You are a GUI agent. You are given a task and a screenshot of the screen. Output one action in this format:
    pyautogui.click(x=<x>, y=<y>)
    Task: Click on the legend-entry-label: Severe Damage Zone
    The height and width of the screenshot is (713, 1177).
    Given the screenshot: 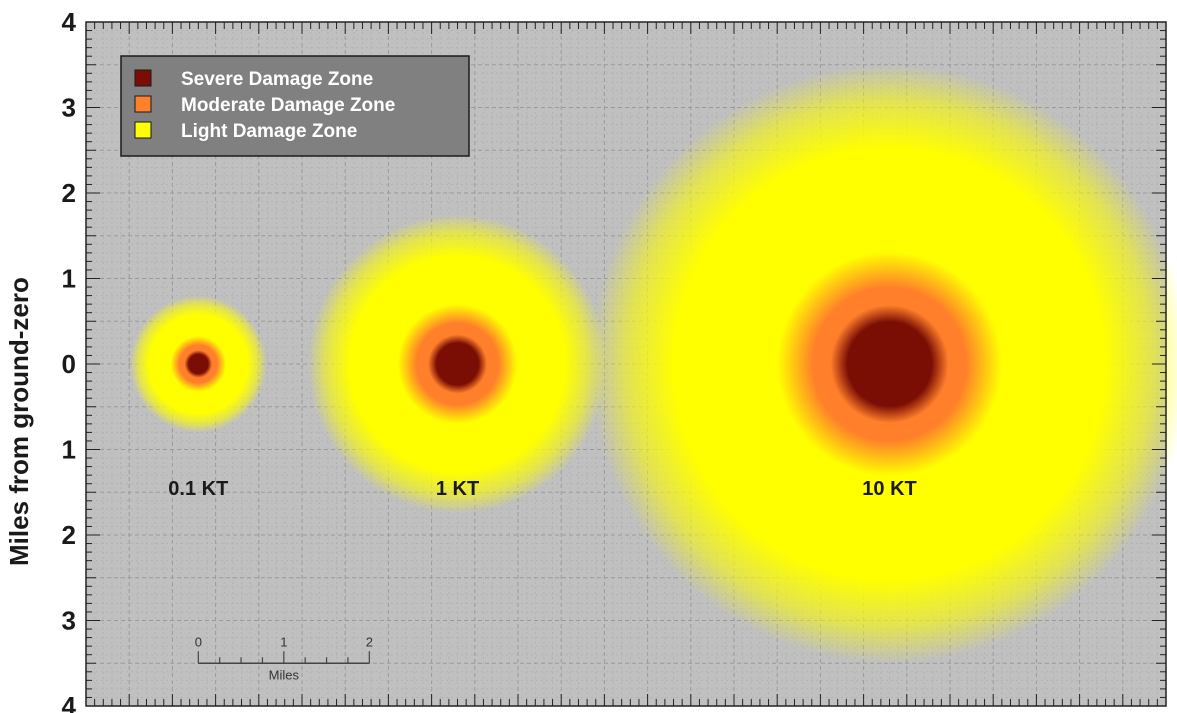 What is the action you would take?
    pyautogui.click(x=277, y=79)
    